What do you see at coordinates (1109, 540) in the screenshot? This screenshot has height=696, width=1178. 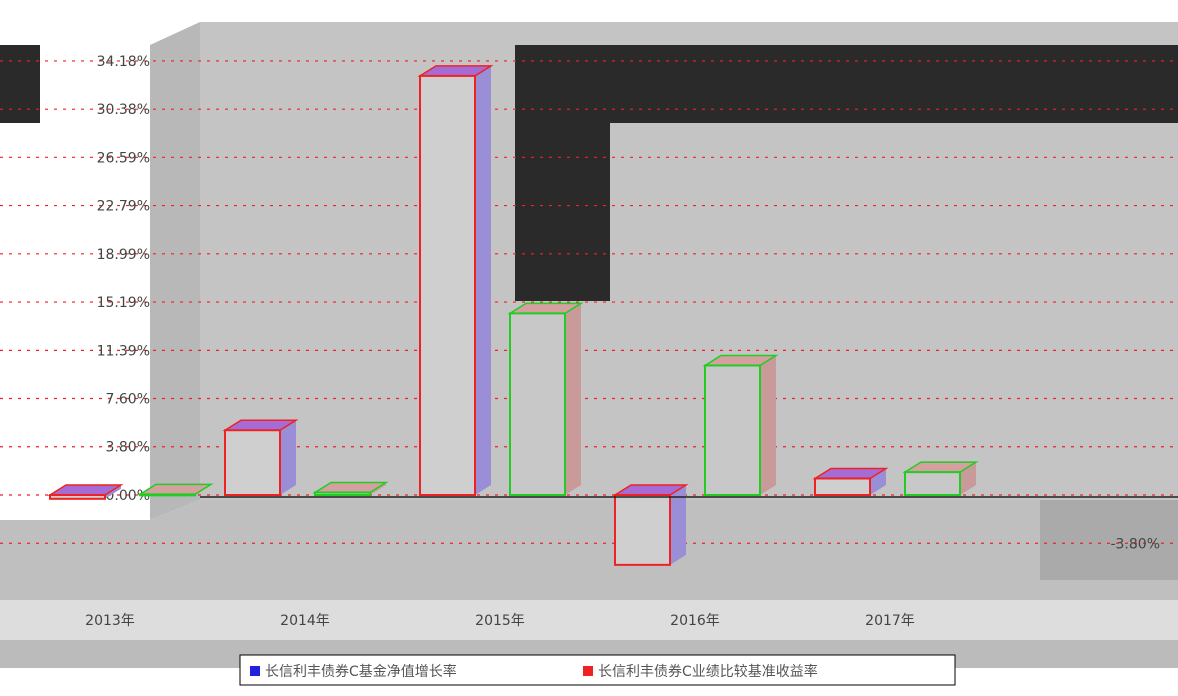 I see `neg-axis-panel` at bounding box center [1109, 540].